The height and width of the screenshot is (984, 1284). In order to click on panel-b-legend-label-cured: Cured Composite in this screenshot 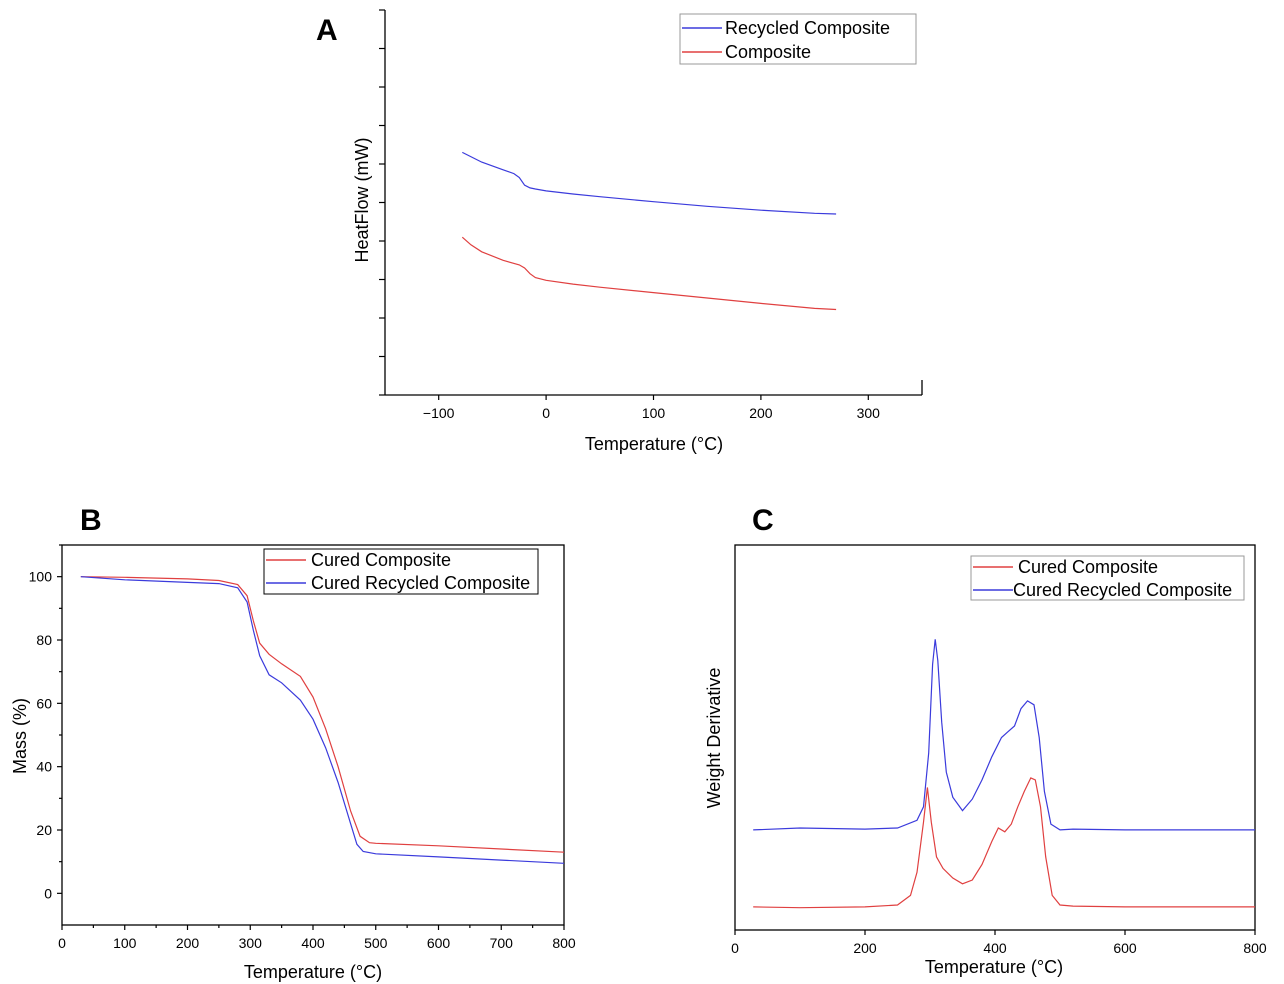, I will do `click(381, 560)`.